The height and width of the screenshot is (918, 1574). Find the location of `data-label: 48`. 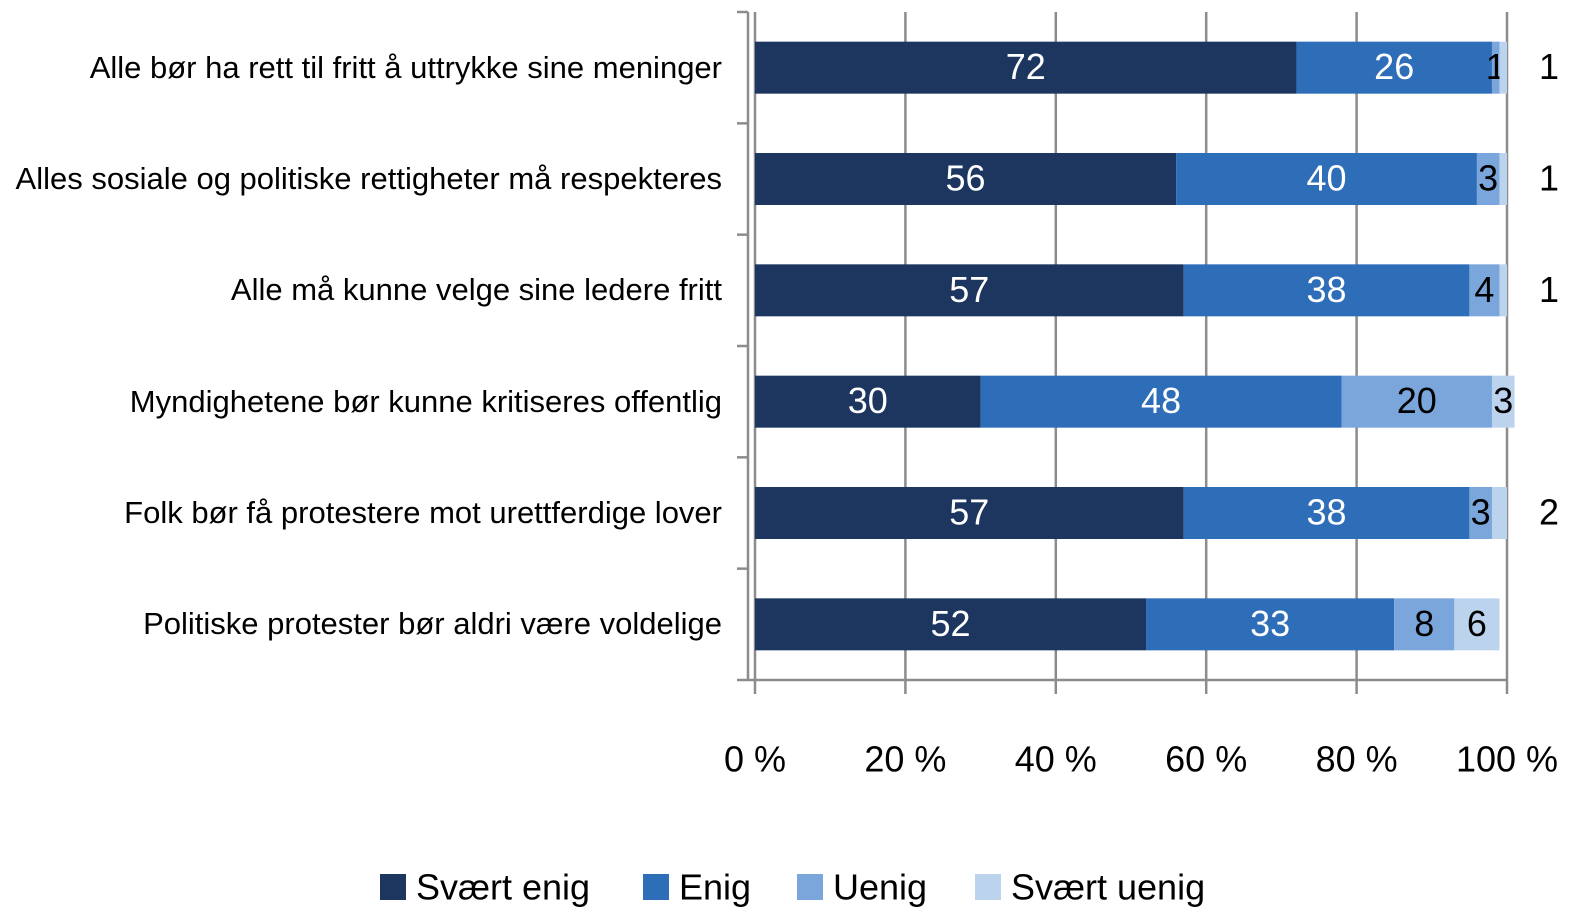

data-label: 48 is located at coordinates (1161, 400).